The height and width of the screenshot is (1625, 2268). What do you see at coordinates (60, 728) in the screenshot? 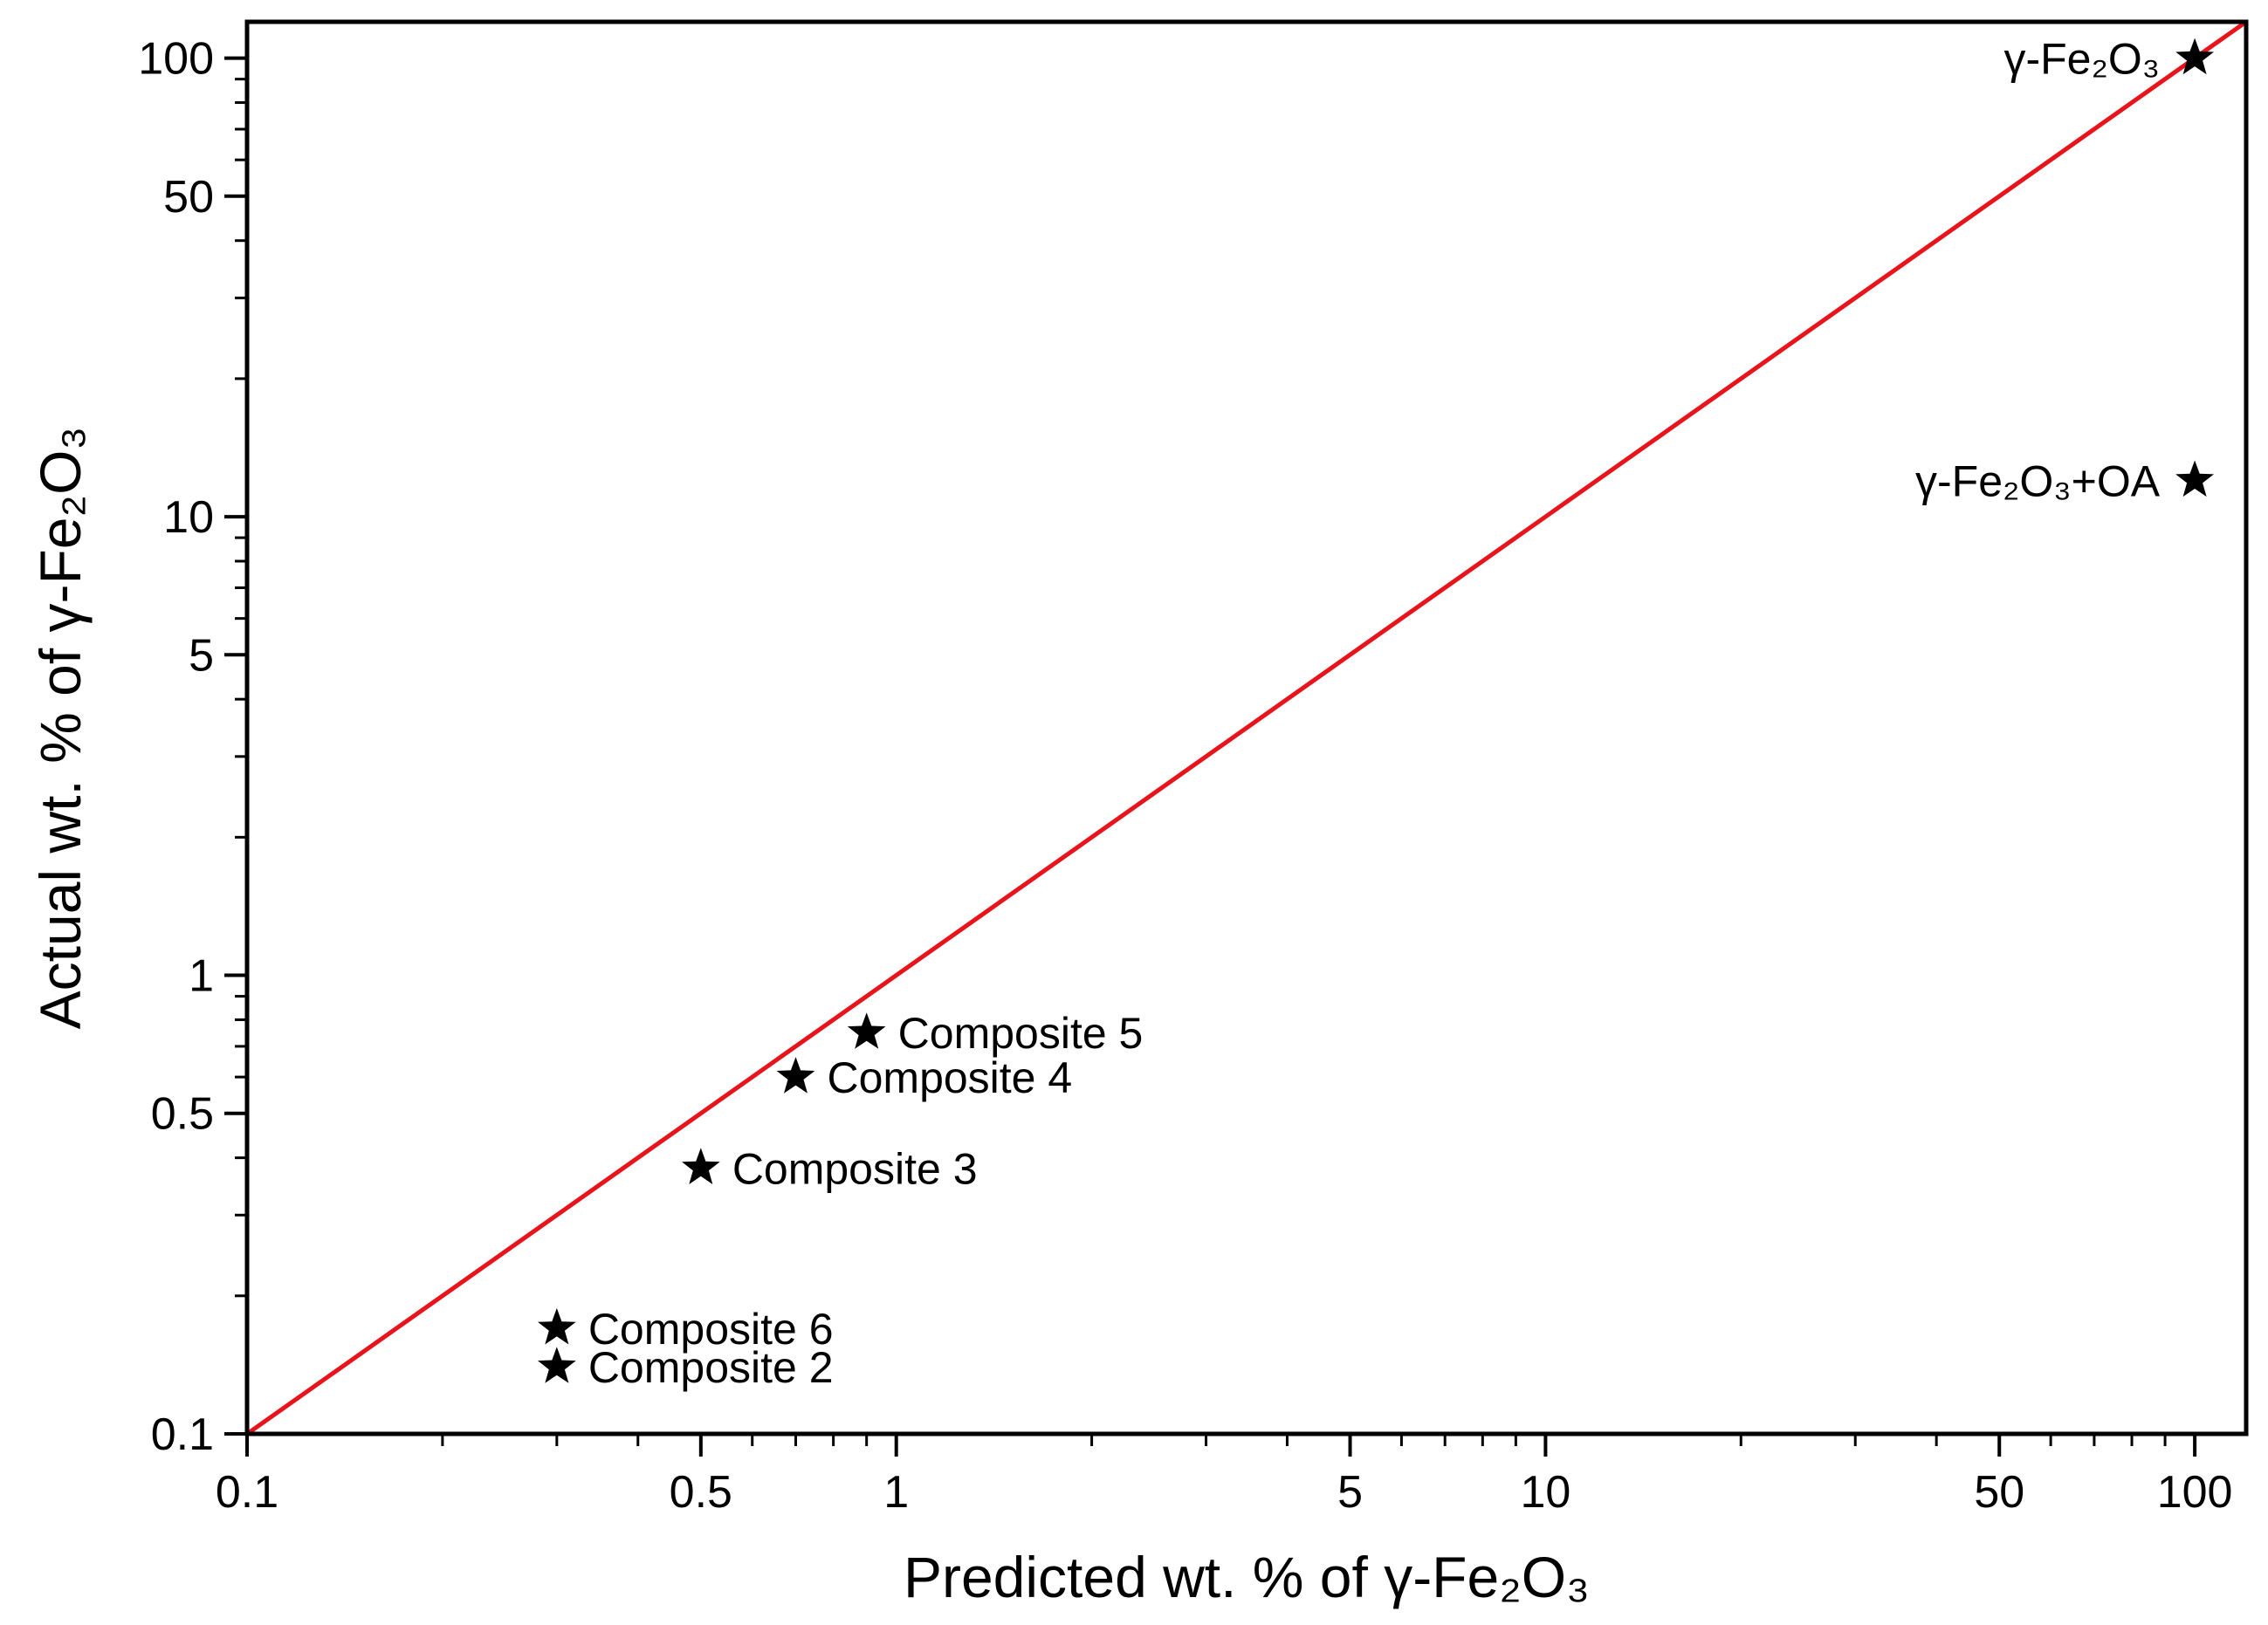
I see `y-axis-title: Actual wt. % of γ-Fe₂O₃` at bounding box center [60, 728].